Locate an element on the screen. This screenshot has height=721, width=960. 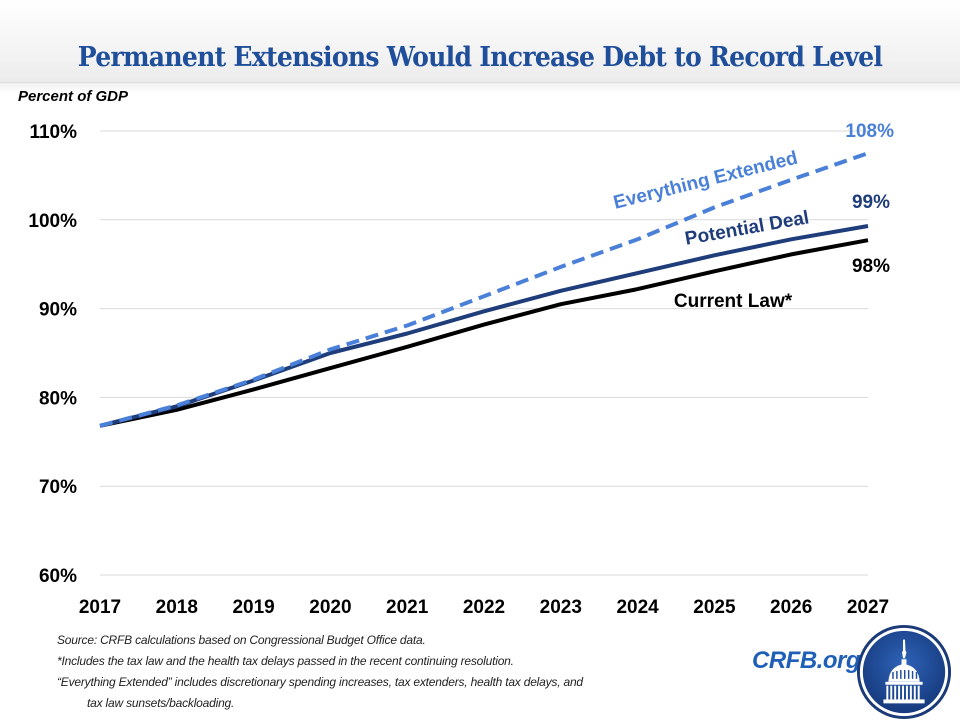
x-tick-label: 2027 is located at coordinates (868, 607).